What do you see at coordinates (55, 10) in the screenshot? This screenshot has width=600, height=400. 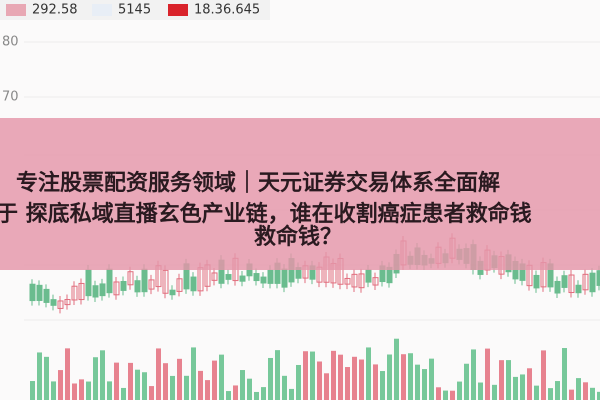 I see `price: 292.58` at bounding box center [55, 10].